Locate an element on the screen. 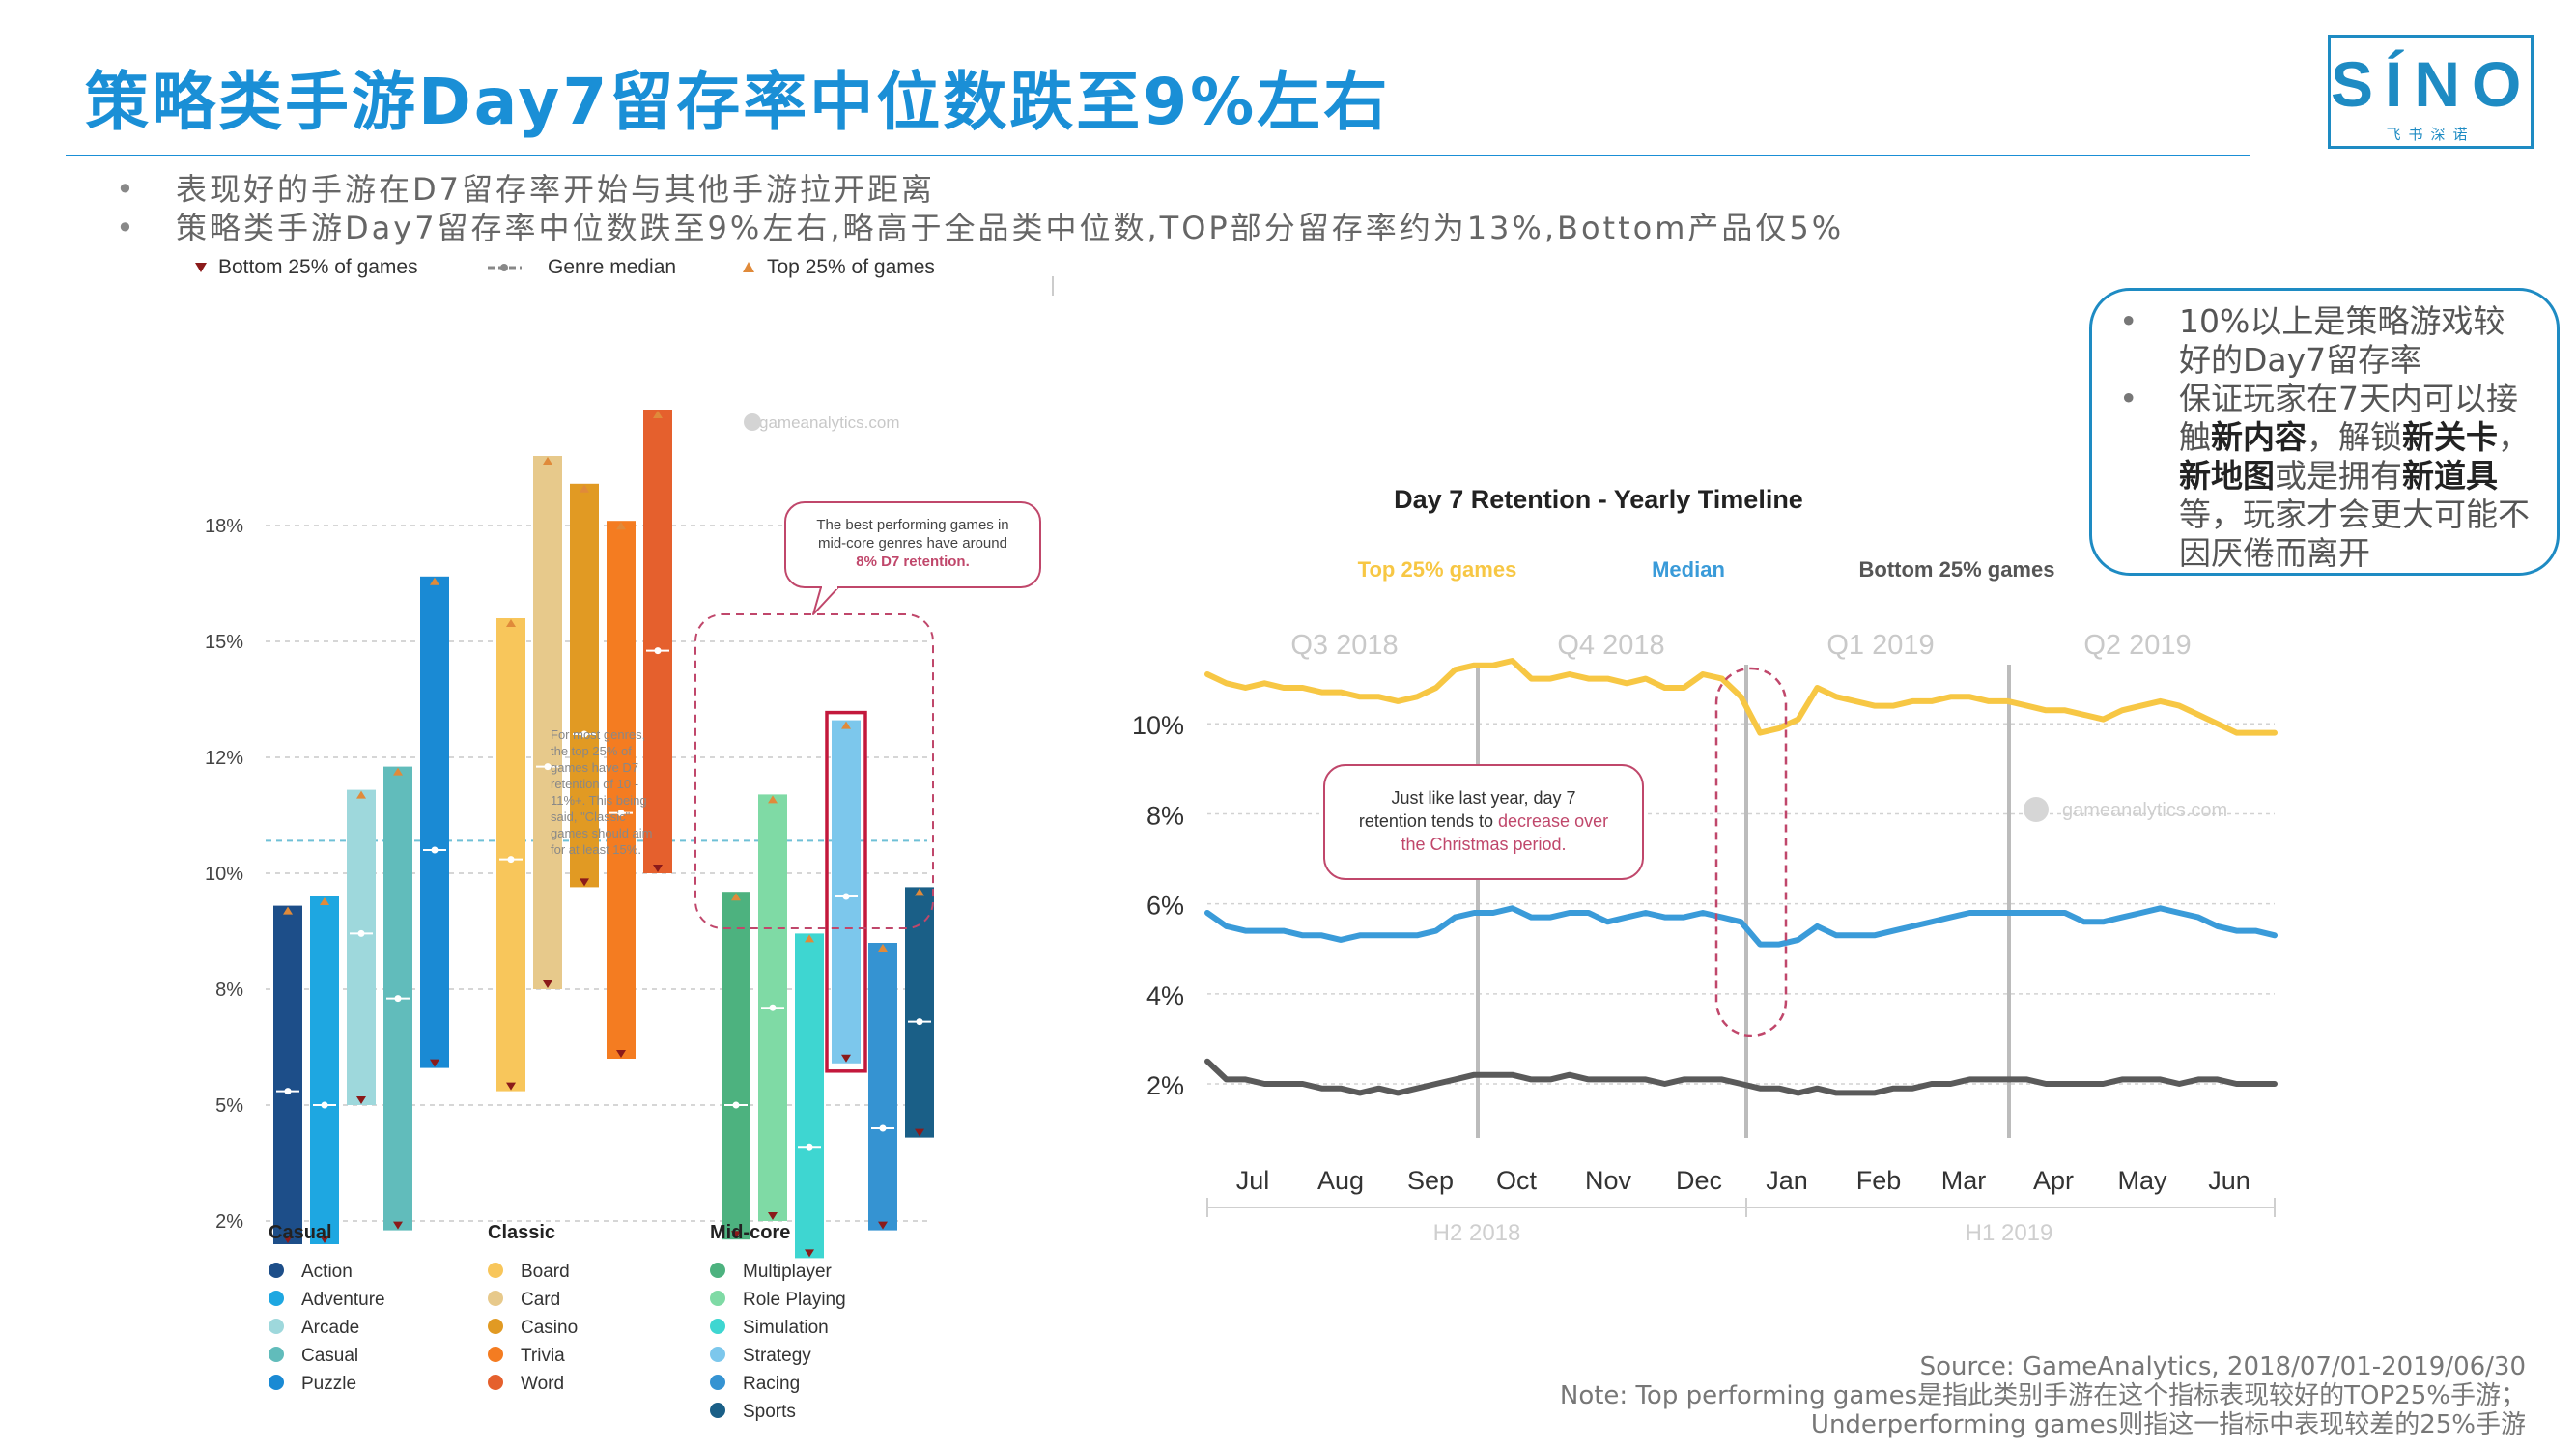 The height and width of the screenshot is (1449, 2576). genre-label: Action is located at coordinates (327, 1272).